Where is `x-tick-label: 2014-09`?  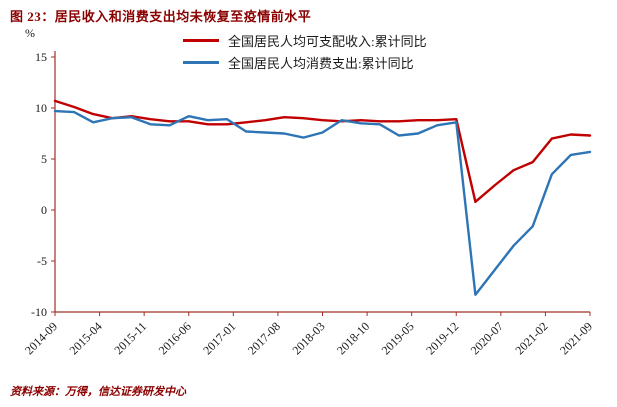 x-tick-label: 2014-09 is located at coordinates (41, 338).